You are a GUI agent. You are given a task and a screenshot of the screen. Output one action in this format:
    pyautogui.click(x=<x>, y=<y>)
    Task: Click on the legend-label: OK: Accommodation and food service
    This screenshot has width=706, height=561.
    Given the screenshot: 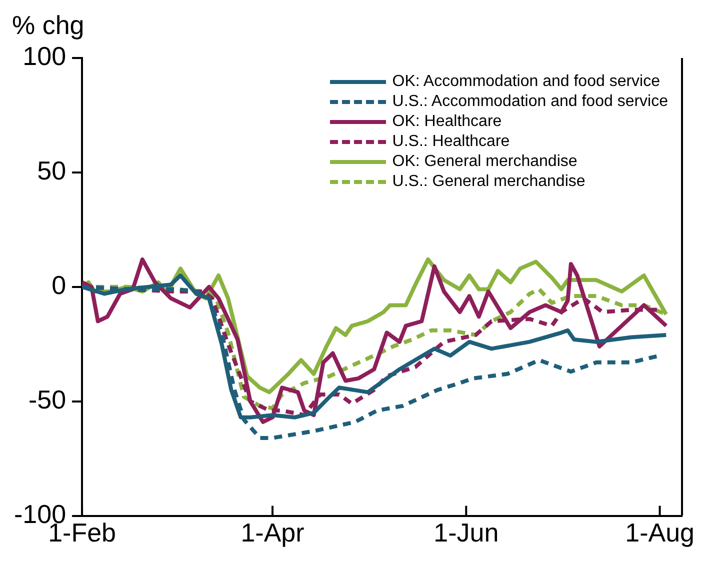 What is the action you would take?
    pyautogui.click(x=526, y=82)
    